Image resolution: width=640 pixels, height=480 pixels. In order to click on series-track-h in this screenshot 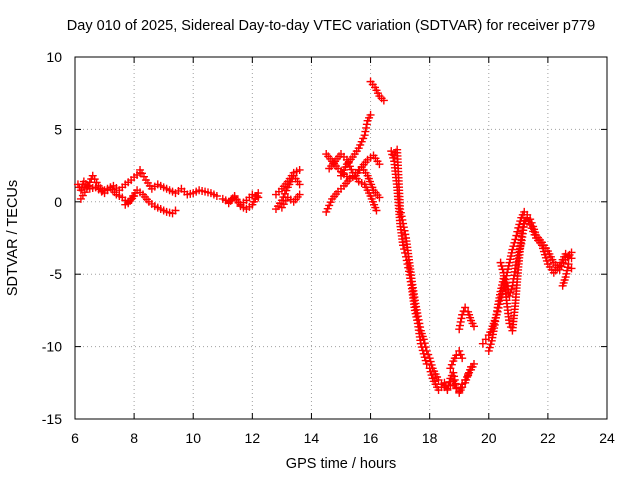, I will do `click(287, 192)`.